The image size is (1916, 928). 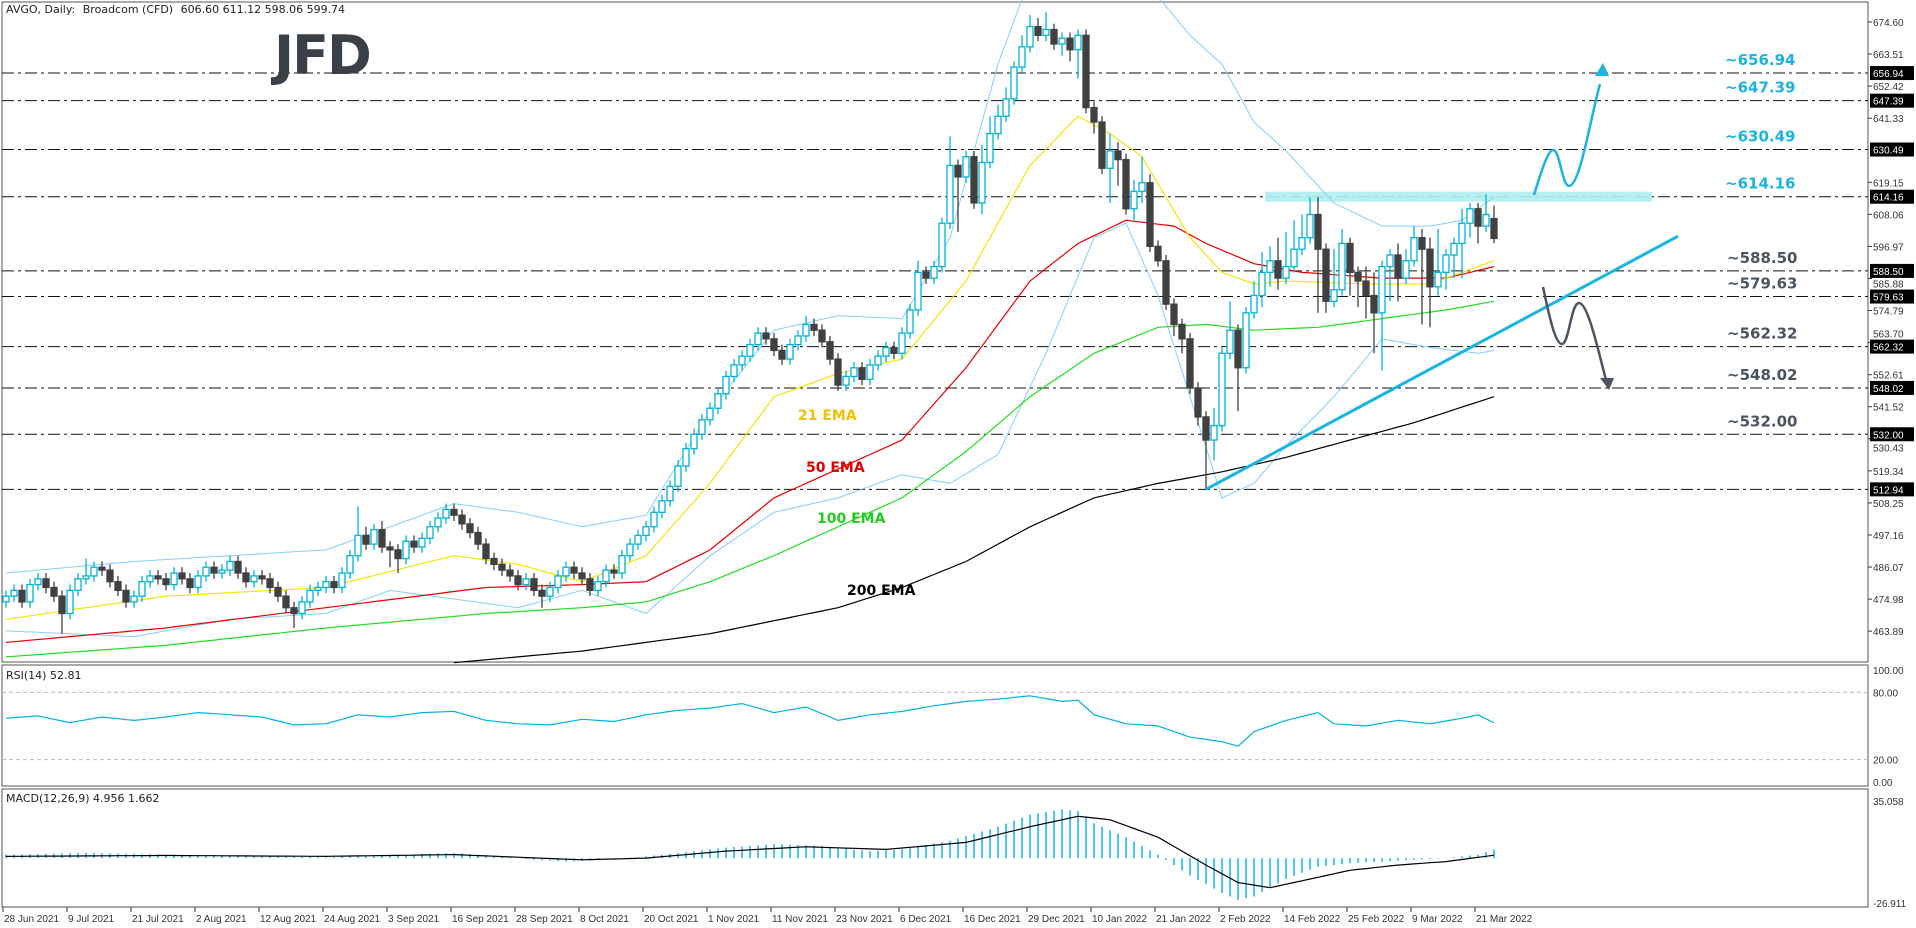 What do you see at coordinates (1888, 298) in the screenshot?
I see `price-tag-label: 579.63` at bounding box center [1888, 298].